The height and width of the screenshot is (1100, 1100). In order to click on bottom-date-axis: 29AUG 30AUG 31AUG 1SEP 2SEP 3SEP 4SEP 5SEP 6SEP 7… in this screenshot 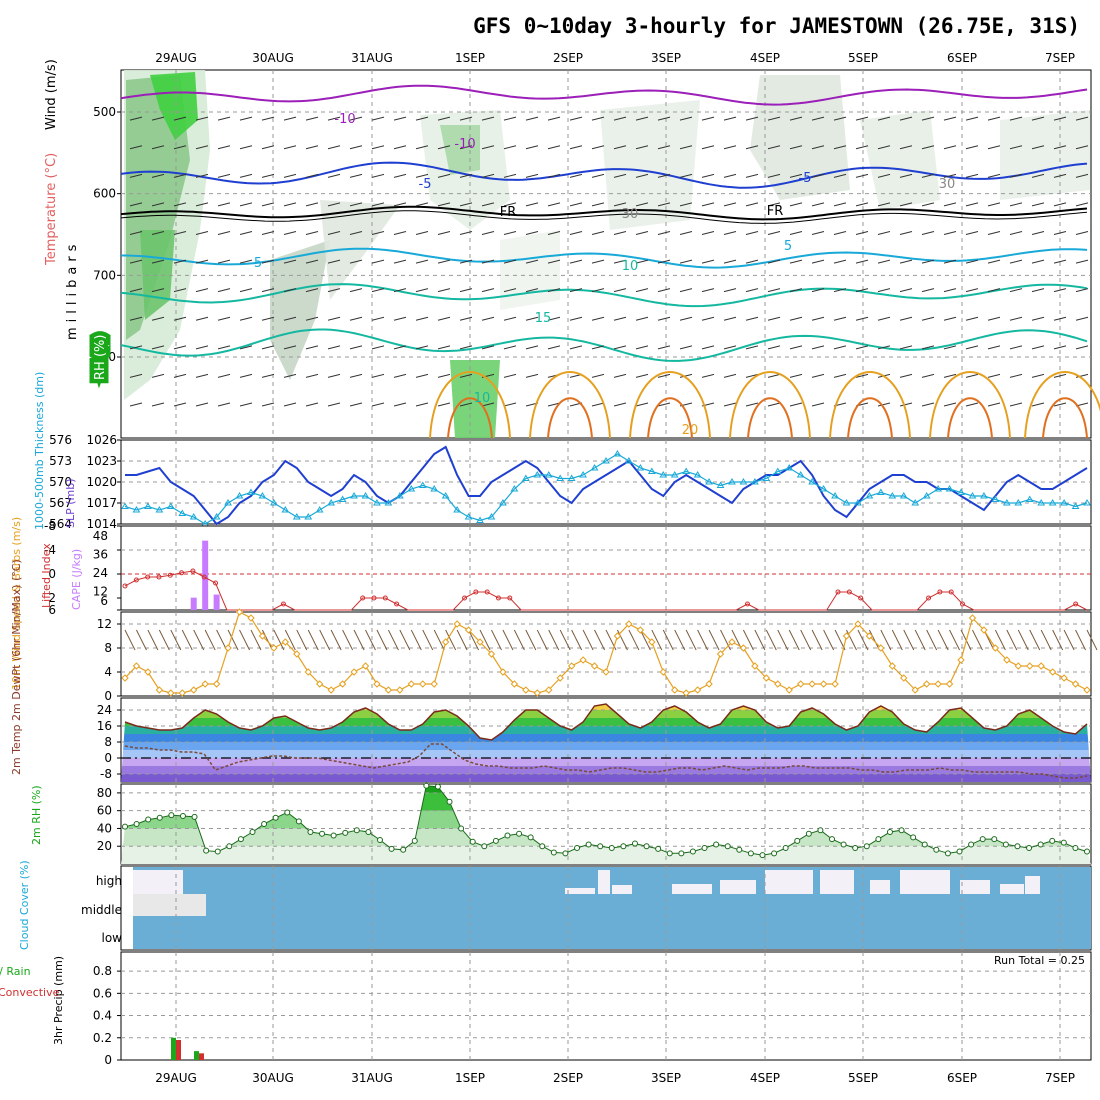, I will do `click(615, 1078)`.